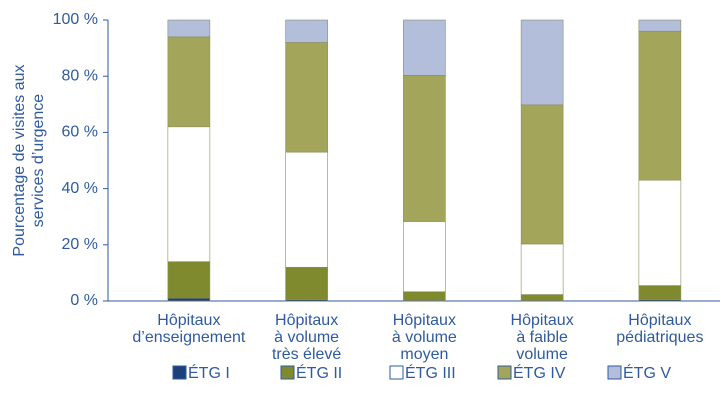 The image size is (721, 413). I want to click on x-tick-label: Hôpitaux à volume très élevé, so click(306, 337).